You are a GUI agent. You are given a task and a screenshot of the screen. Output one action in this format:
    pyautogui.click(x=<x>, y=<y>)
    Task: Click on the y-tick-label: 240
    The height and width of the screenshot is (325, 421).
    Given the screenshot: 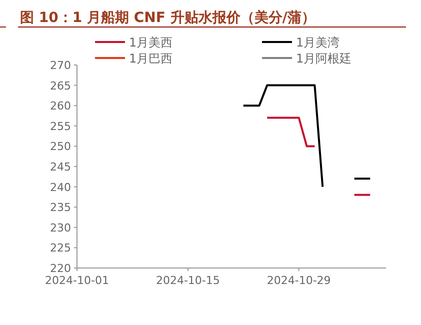 What is the action you would take?
    pyautogui.click(x=60, y=187)
    